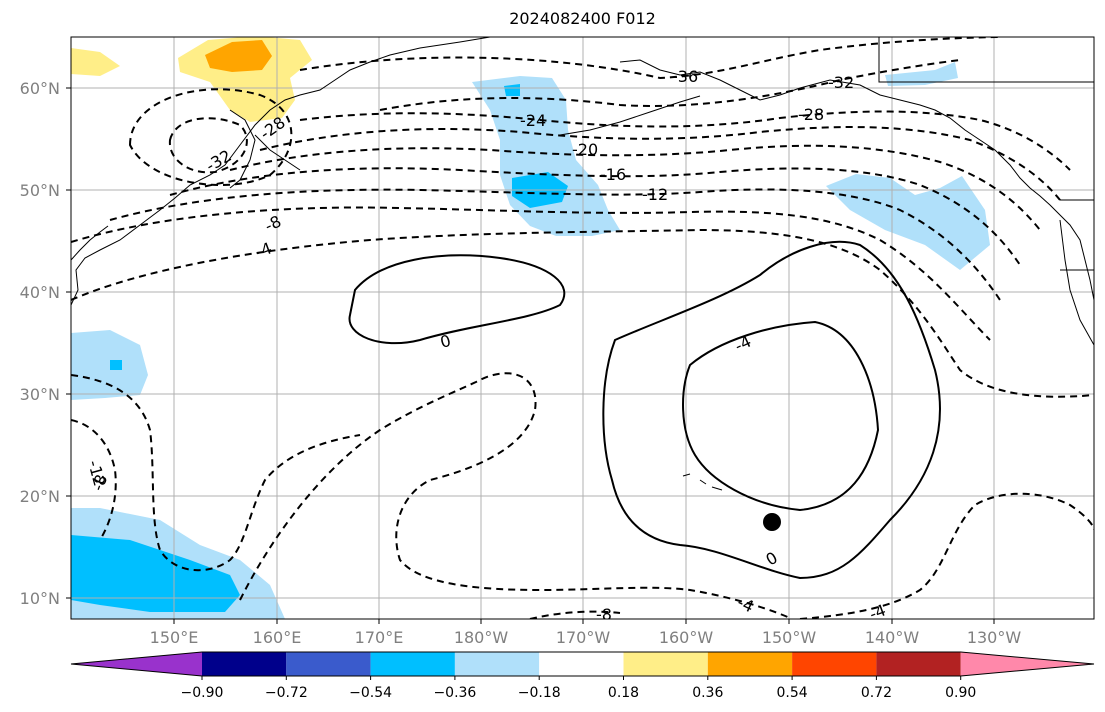  What do you see at coordinates (685, 76) in the screenshot?
I see `contour-label: -36` at bounding box center [685, 76].